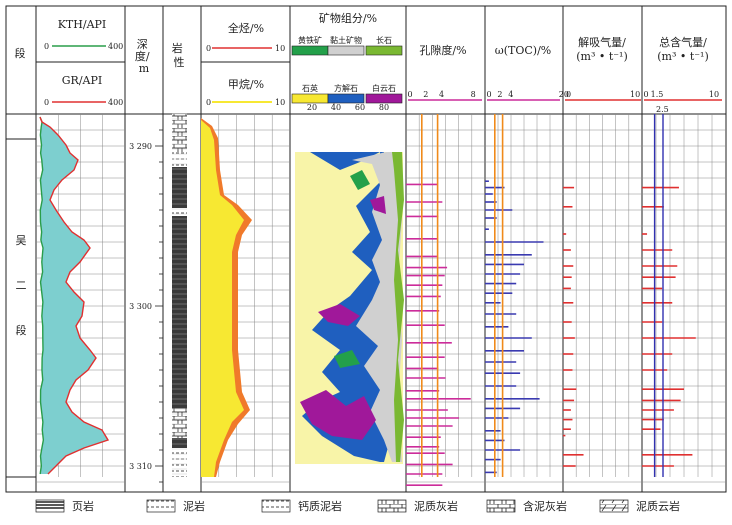 This screenshot has height=525, width=732. Describe the element at coordinates (312, 107) in the screenshot. I see `mineral-tick: 20` at that location.